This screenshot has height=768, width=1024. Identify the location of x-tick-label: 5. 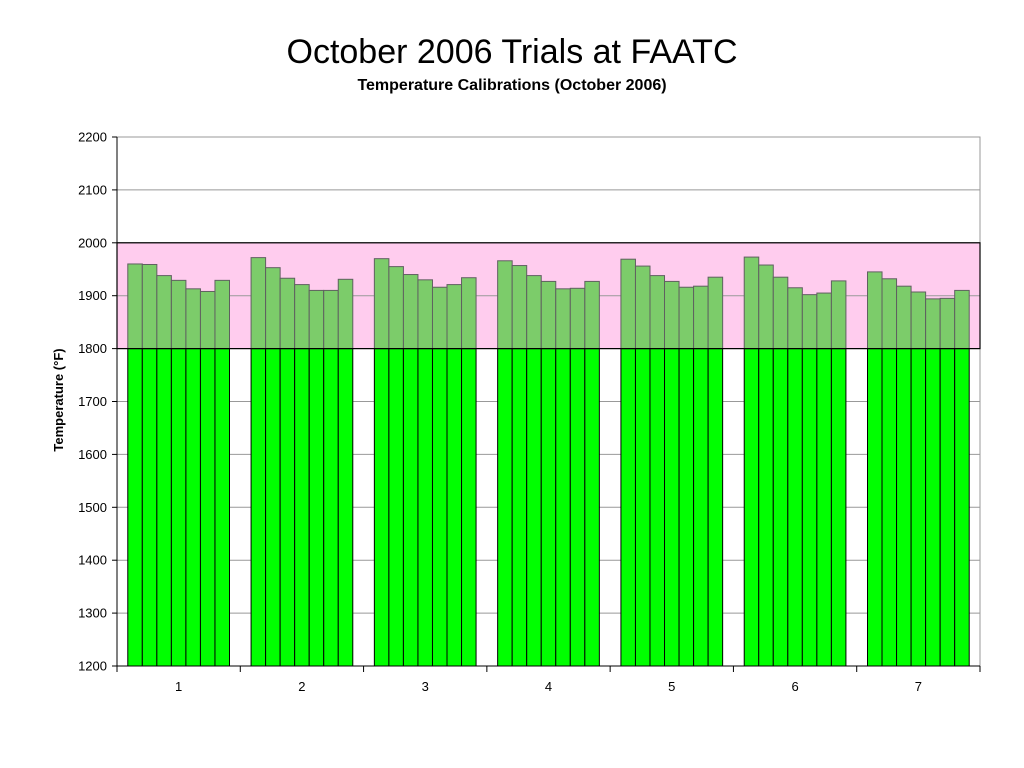
(671, 686).